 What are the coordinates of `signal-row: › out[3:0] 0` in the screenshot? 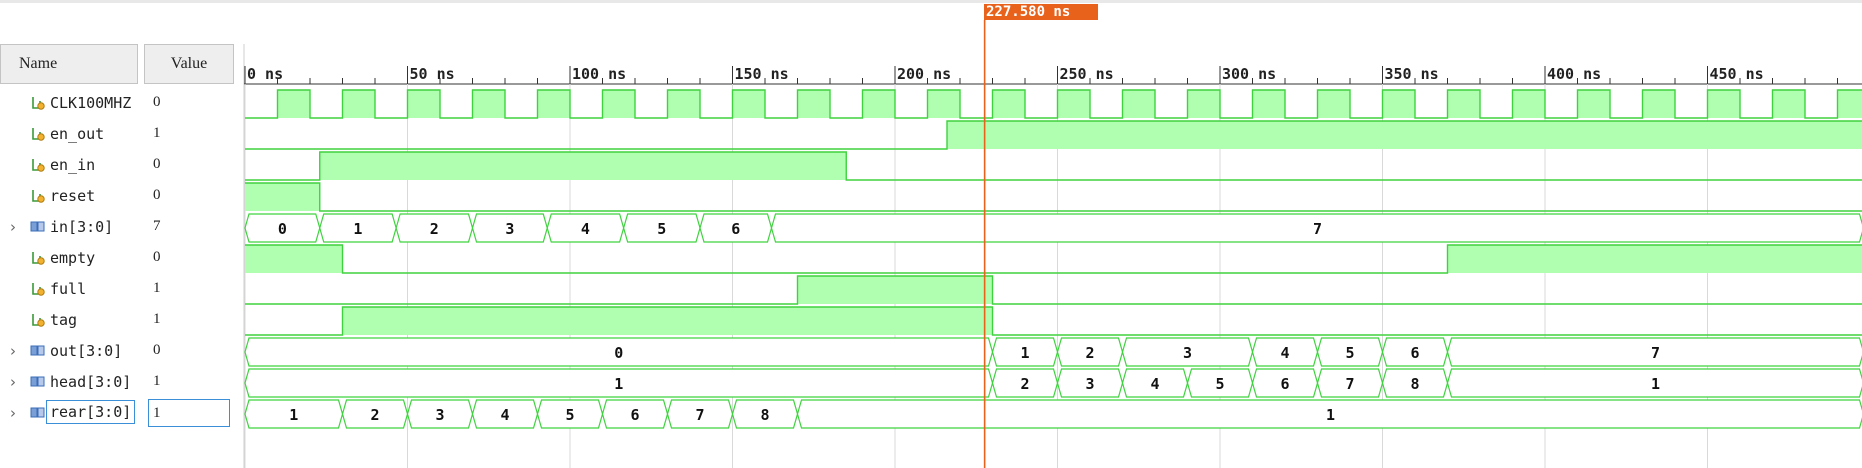 It's located at (120, 351).